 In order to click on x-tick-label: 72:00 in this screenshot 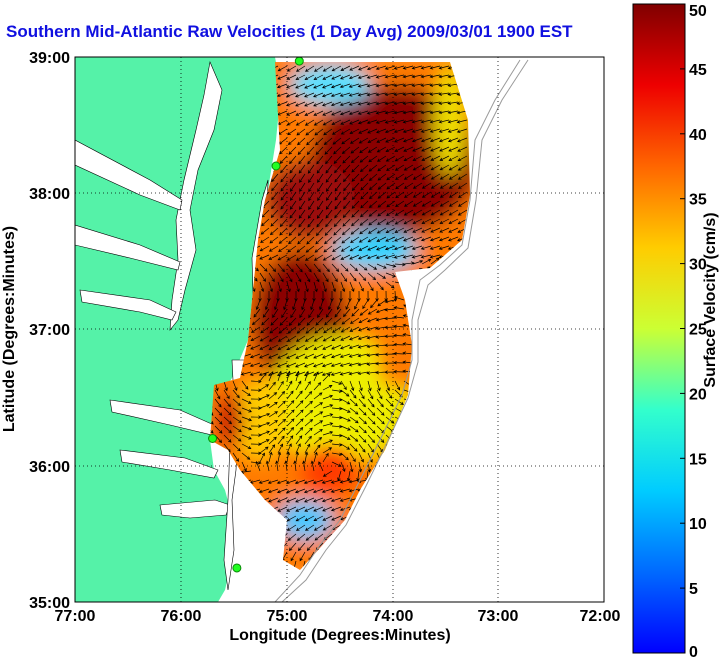, I will do `click(600, 616)`.